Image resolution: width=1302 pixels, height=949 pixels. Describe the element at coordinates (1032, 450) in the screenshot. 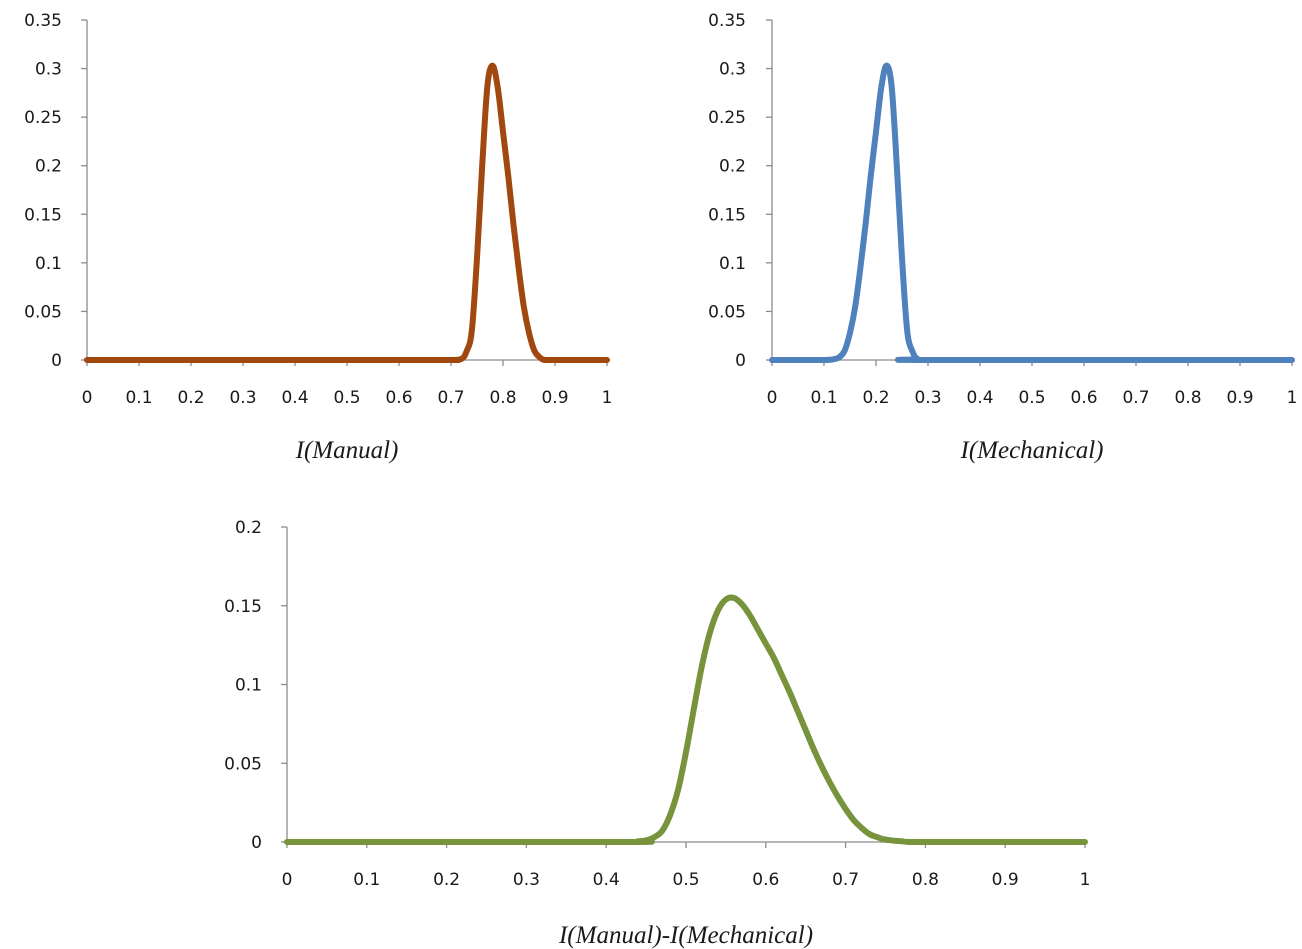

I see `x-axis-title: I(Mechanical)` at that location.